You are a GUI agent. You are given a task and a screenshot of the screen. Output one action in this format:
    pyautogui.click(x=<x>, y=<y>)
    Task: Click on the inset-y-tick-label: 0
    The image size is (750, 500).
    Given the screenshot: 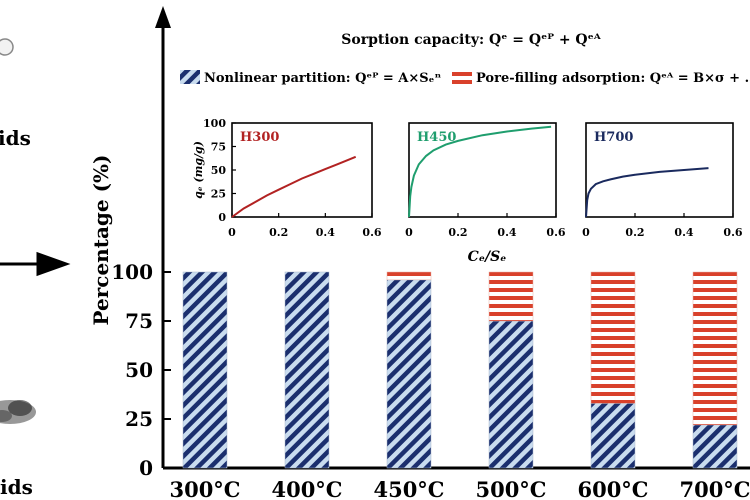 What is the action you would take?
    pyautogui.click(x=222, y=217)
    